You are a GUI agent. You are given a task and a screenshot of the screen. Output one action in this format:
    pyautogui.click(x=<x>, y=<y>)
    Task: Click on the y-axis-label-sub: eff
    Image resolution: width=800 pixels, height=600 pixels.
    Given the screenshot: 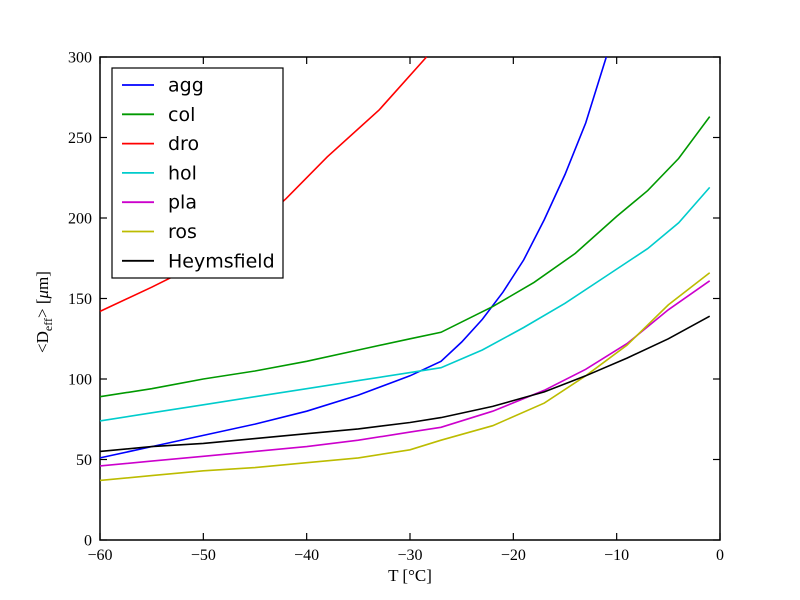 What is the action you would take?
    pyautogui.click(x=48, y=324)
    